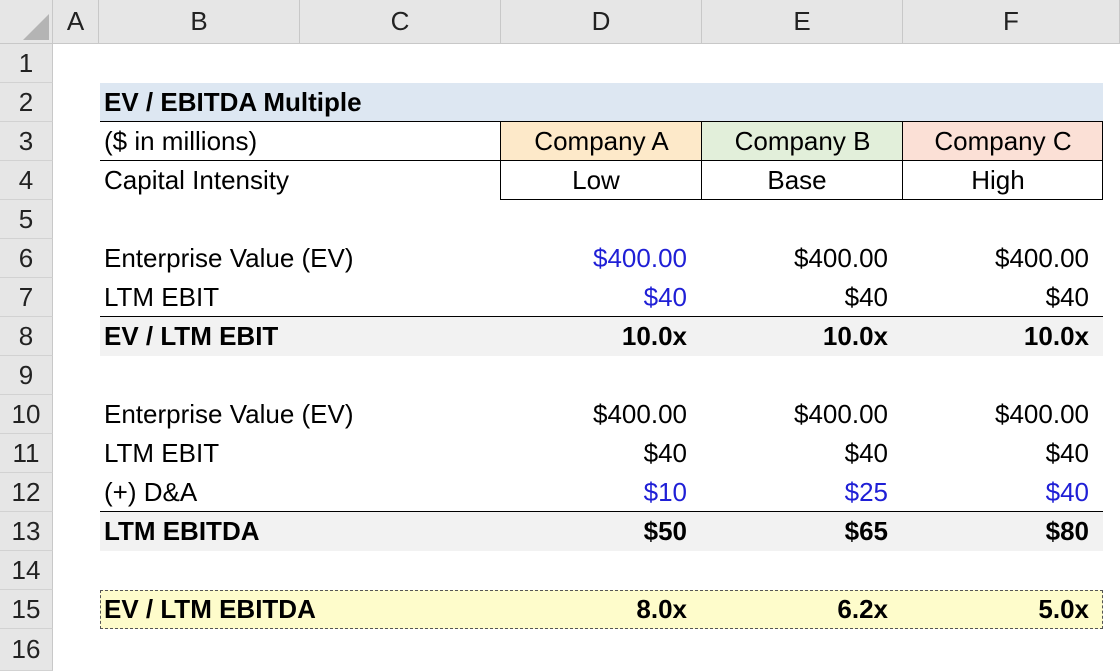 The width and height of the screenshot is (1120, 671). What do you see at coordinates (601, 22) in the screenshot?
I see `column-header-d: D` at bounding box center [601, 22].